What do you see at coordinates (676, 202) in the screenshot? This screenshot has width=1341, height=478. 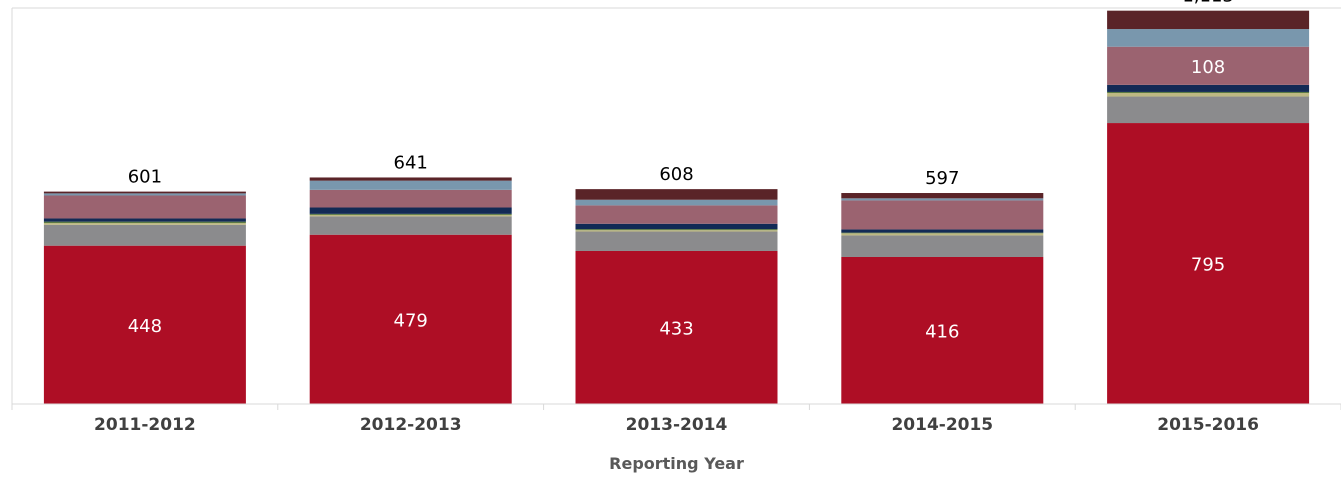 I see `bar-segment-2013-2014-s7` at bounding box center [676, 202].